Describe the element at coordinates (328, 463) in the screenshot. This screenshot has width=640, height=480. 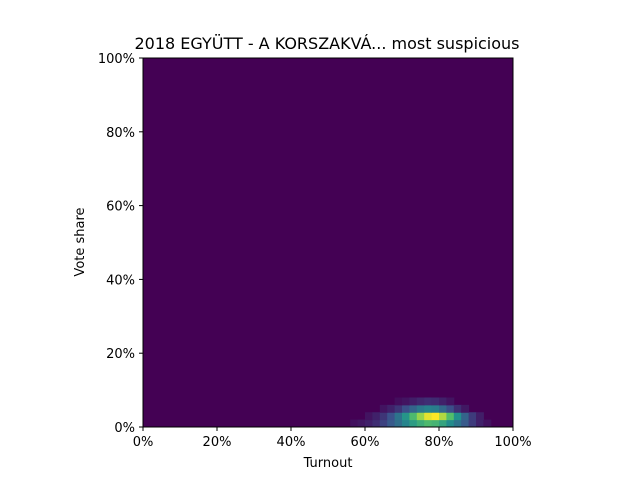
I see `x-axis-label: Turnout` at that location.